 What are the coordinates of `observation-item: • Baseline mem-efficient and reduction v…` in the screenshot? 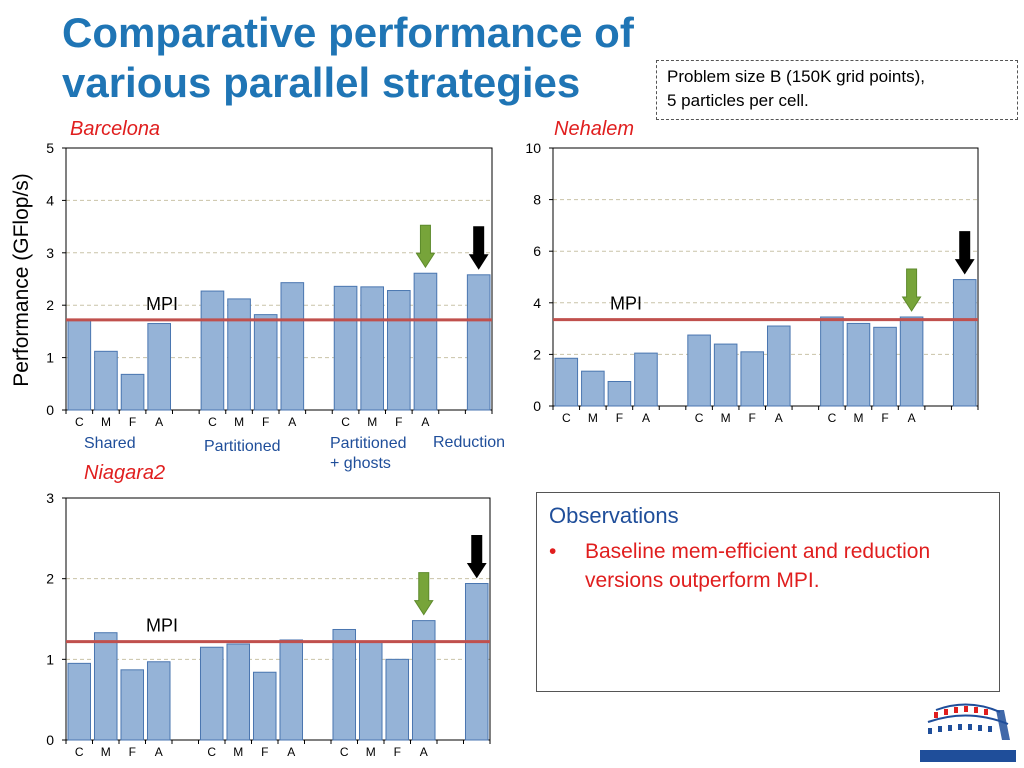 It's located at (768, 566).